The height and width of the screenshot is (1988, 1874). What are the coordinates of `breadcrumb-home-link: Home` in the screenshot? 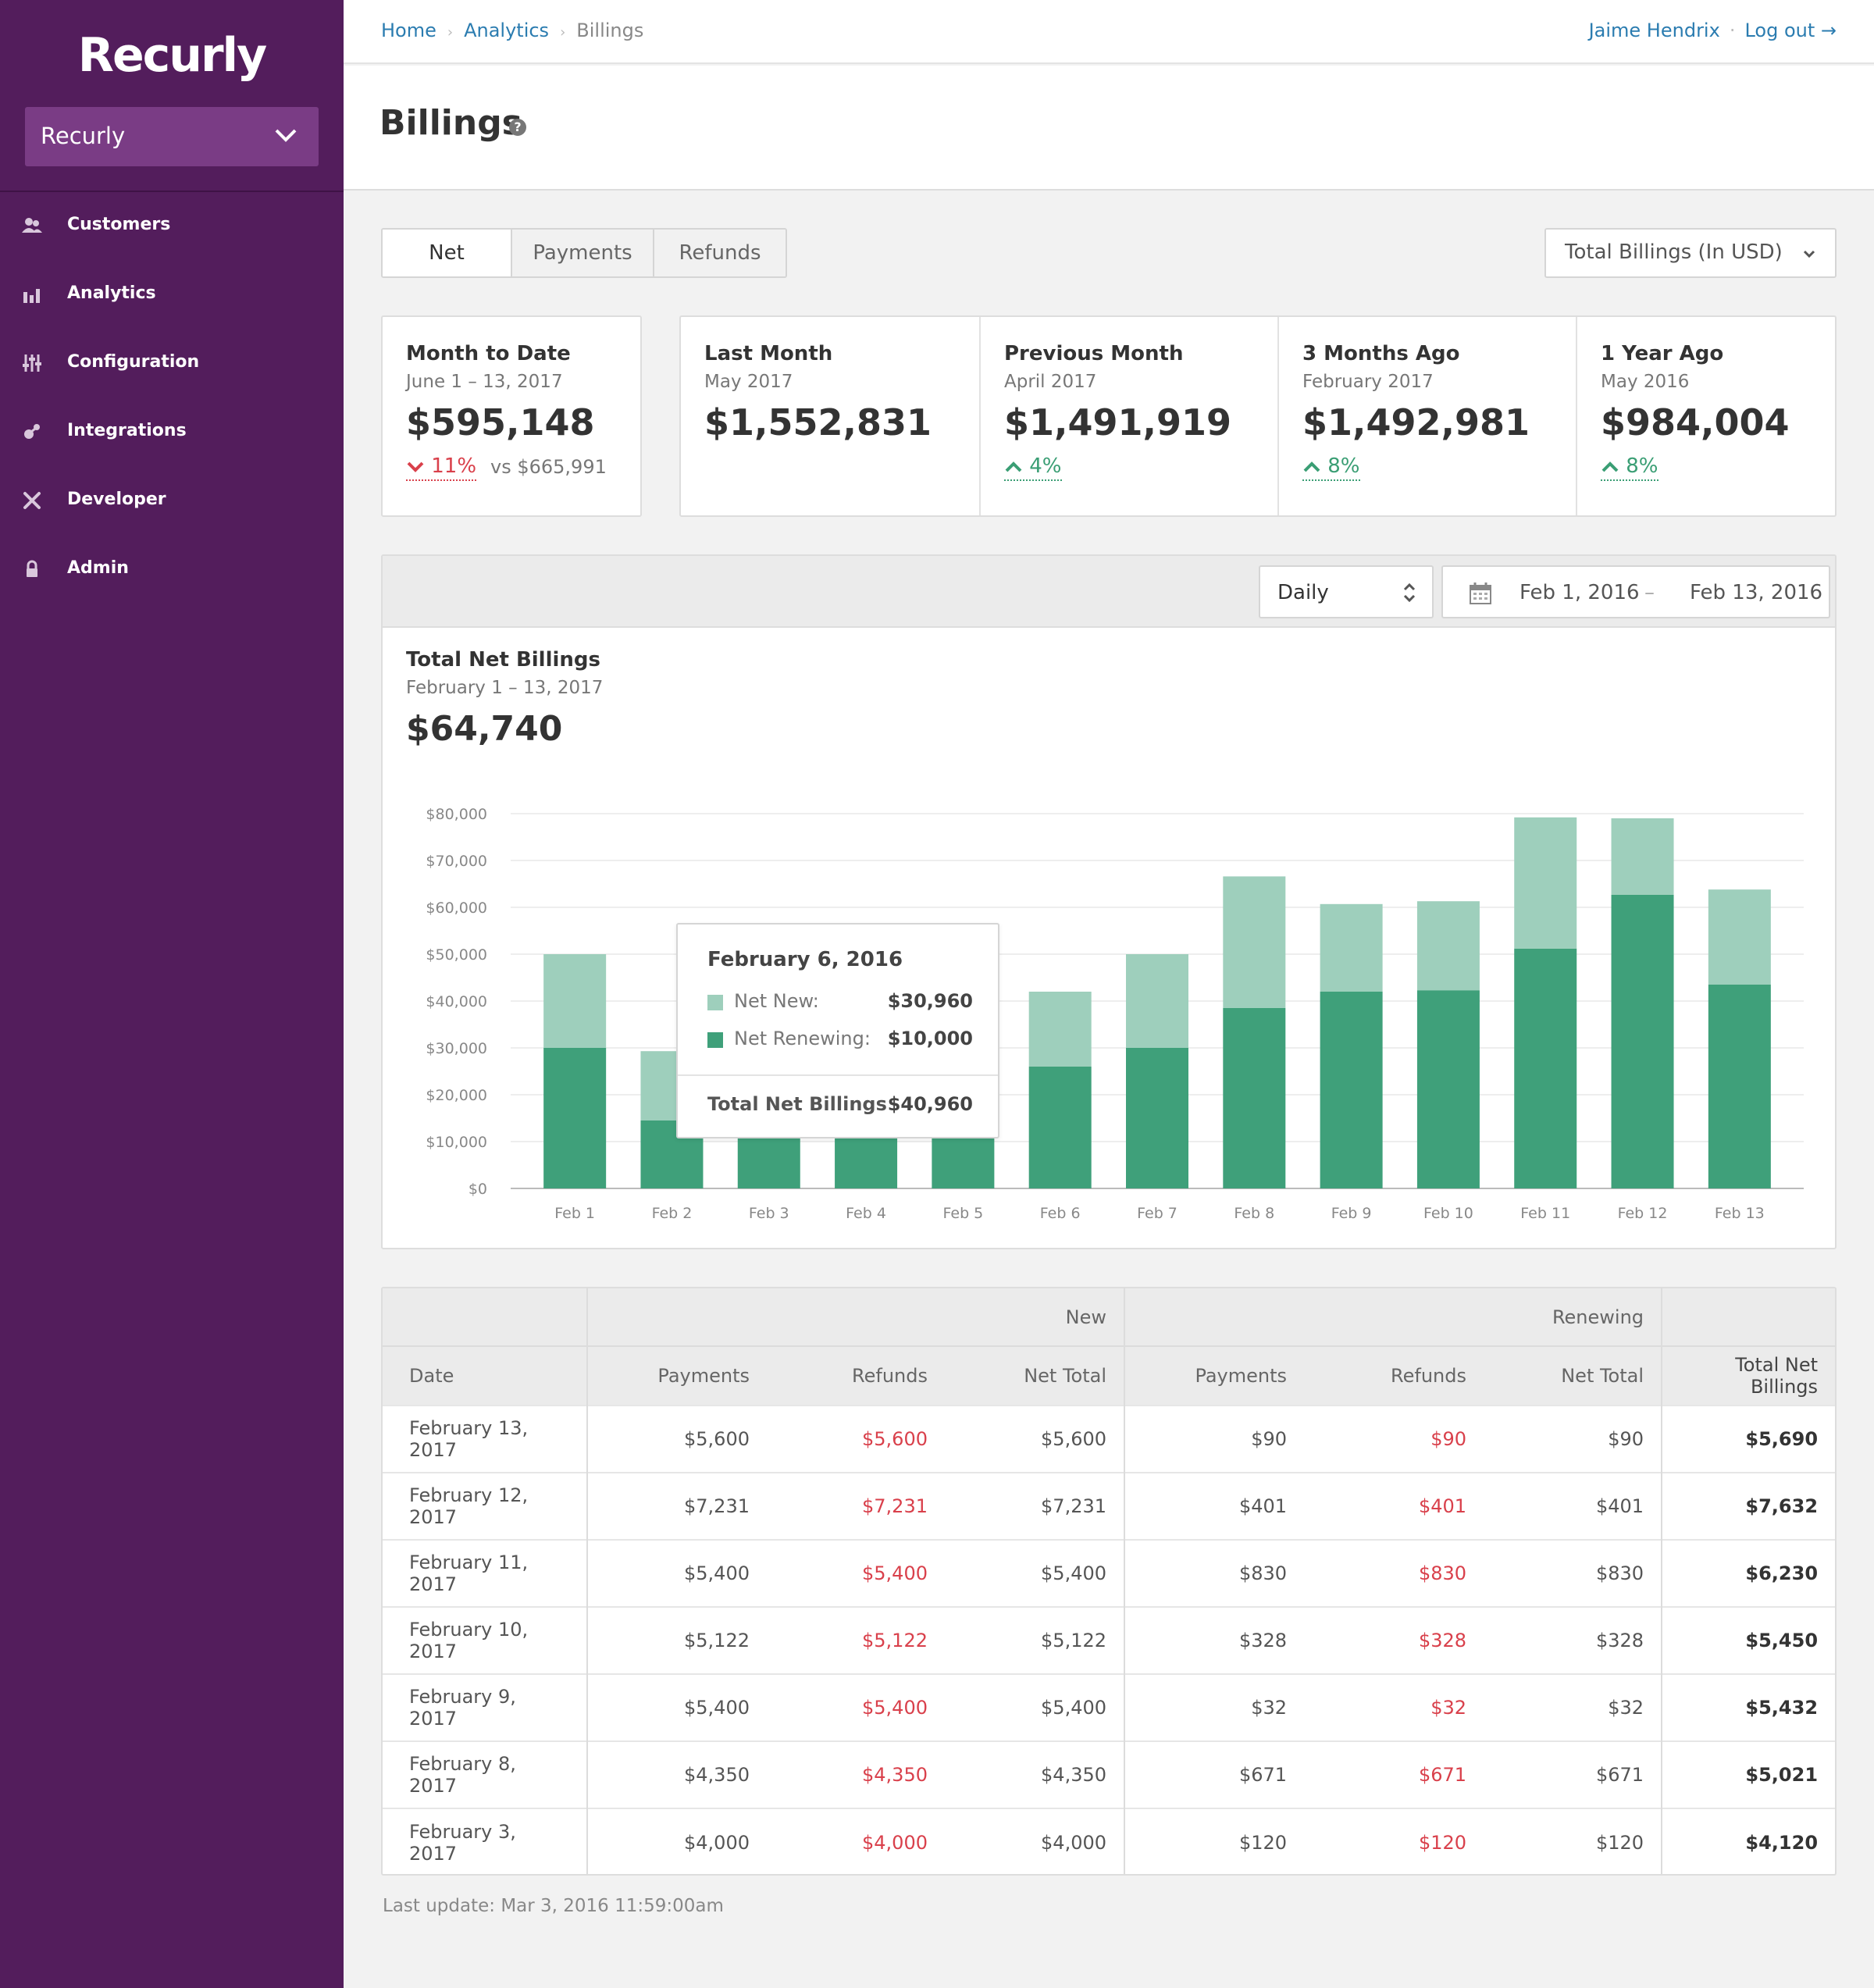 It's located at (408, 30).